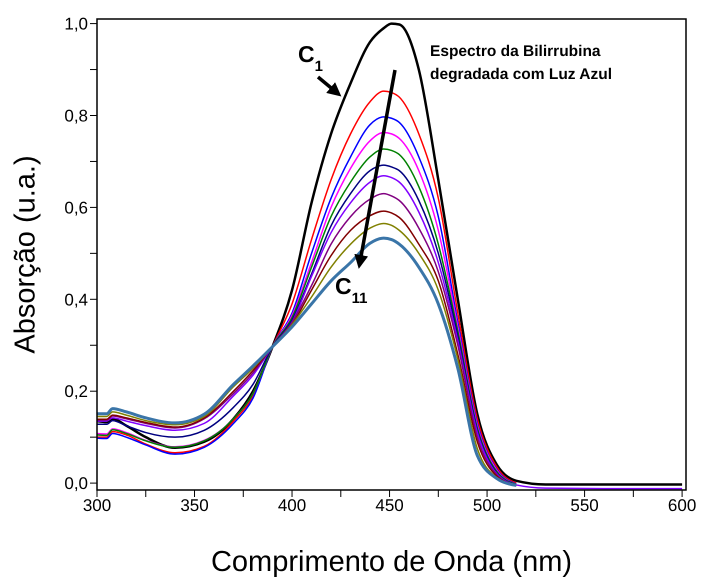 This screenshot has width=703, height=579. I want to click on x-tick-label: 400, so click(292, 506).